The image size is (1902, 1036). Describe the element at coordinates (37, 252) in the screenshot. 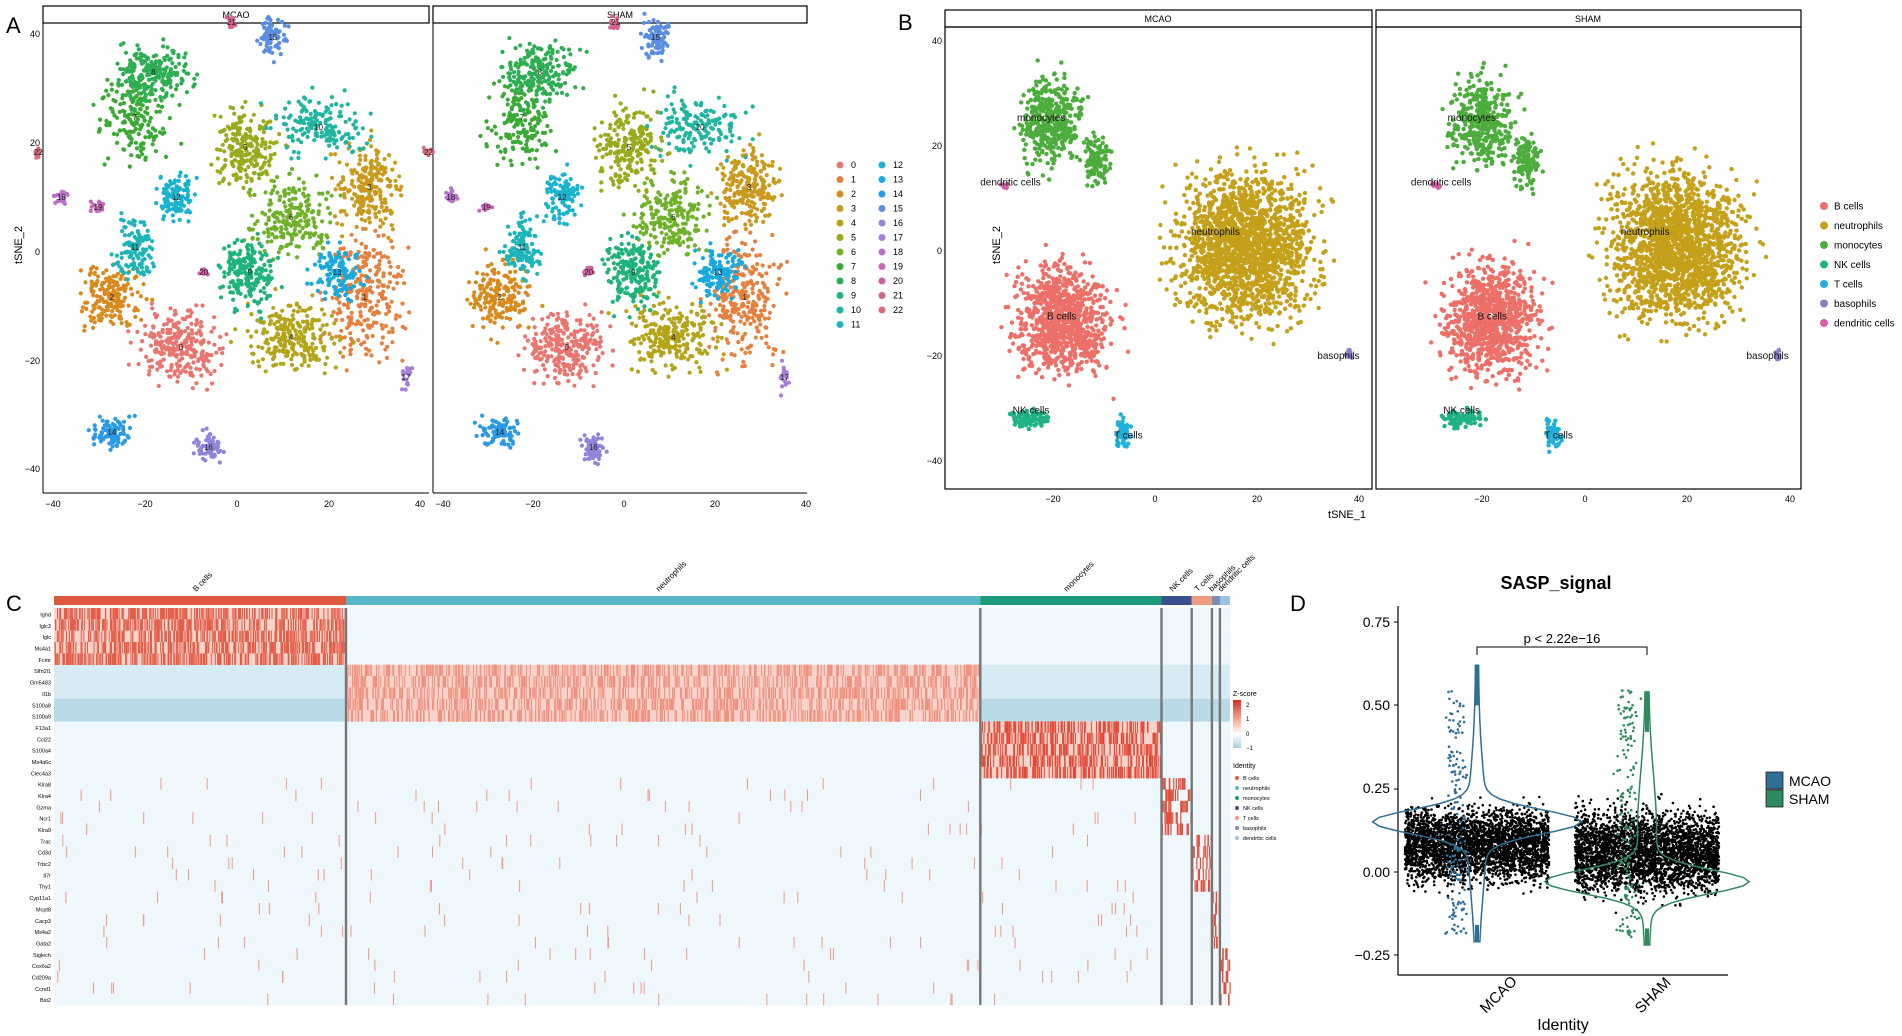

I see `panel-a-ytick: 0` at that location.